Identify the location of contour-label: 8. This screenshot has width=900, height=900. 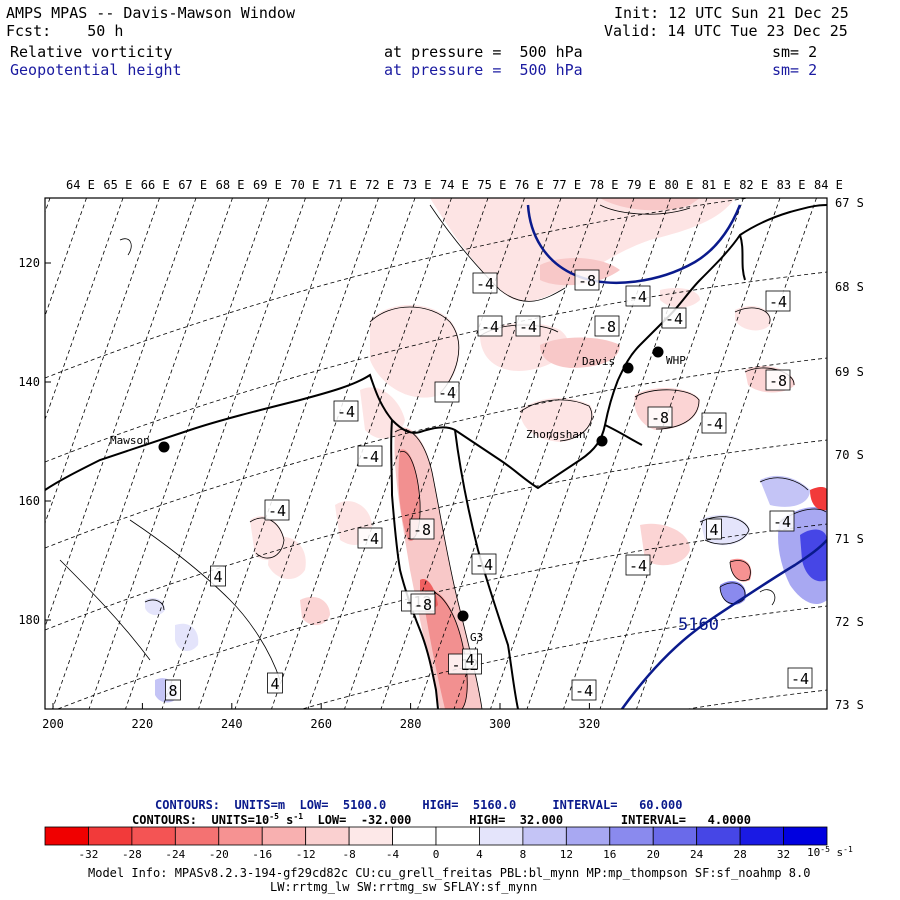
(173, 690).